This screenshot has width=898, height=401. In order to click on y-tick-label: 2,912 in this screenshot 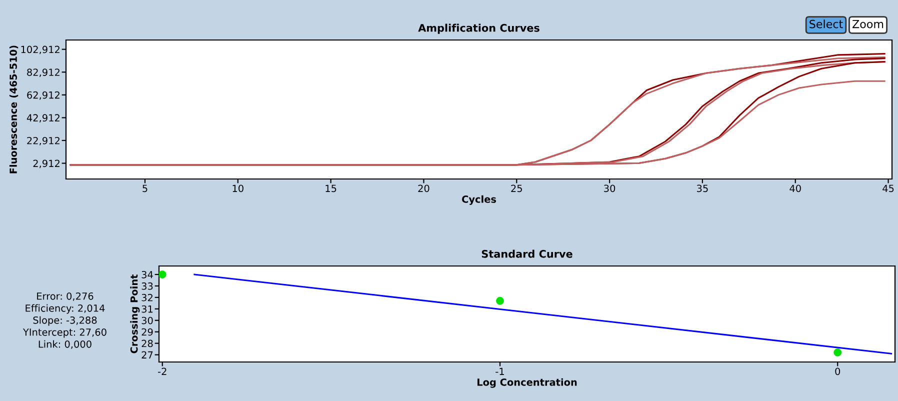, I will do `click(46, 164)`.